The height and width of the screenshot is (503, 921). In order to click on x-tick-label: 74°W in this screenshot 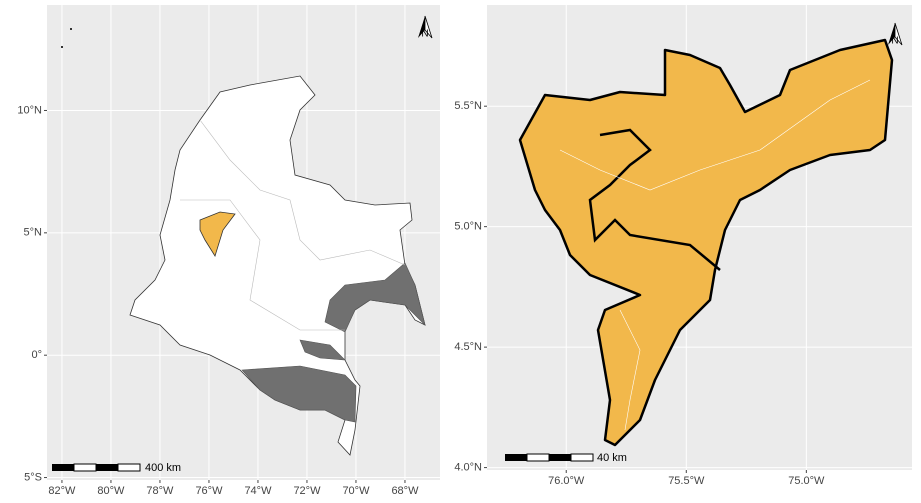, I will do `click(258, 491)`.